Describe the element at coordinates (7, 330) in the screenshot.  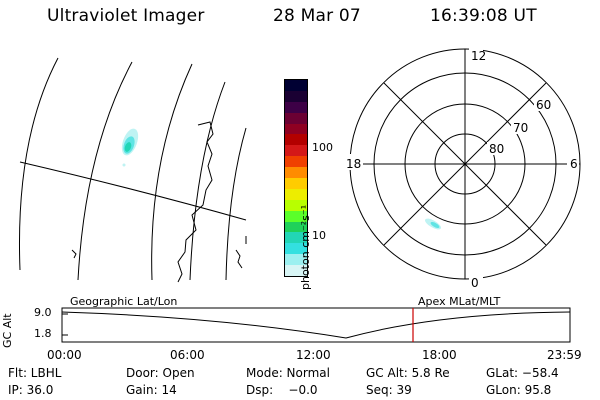
I see `timeline-yaxis-label: GC Alt` at that location.